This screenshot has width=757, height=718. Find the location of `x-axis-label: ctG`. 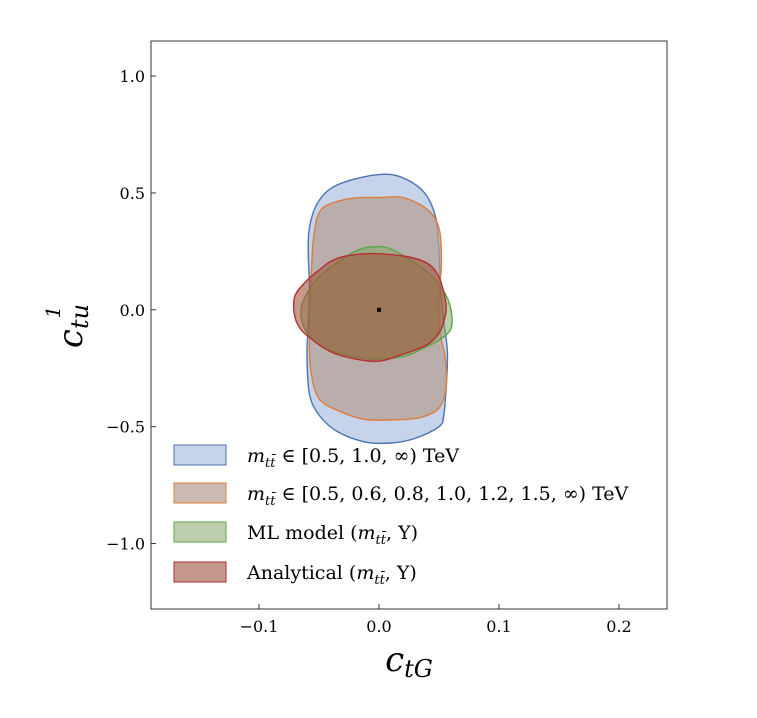

x-axis-label: ctG is located at coordinates (409, 661).